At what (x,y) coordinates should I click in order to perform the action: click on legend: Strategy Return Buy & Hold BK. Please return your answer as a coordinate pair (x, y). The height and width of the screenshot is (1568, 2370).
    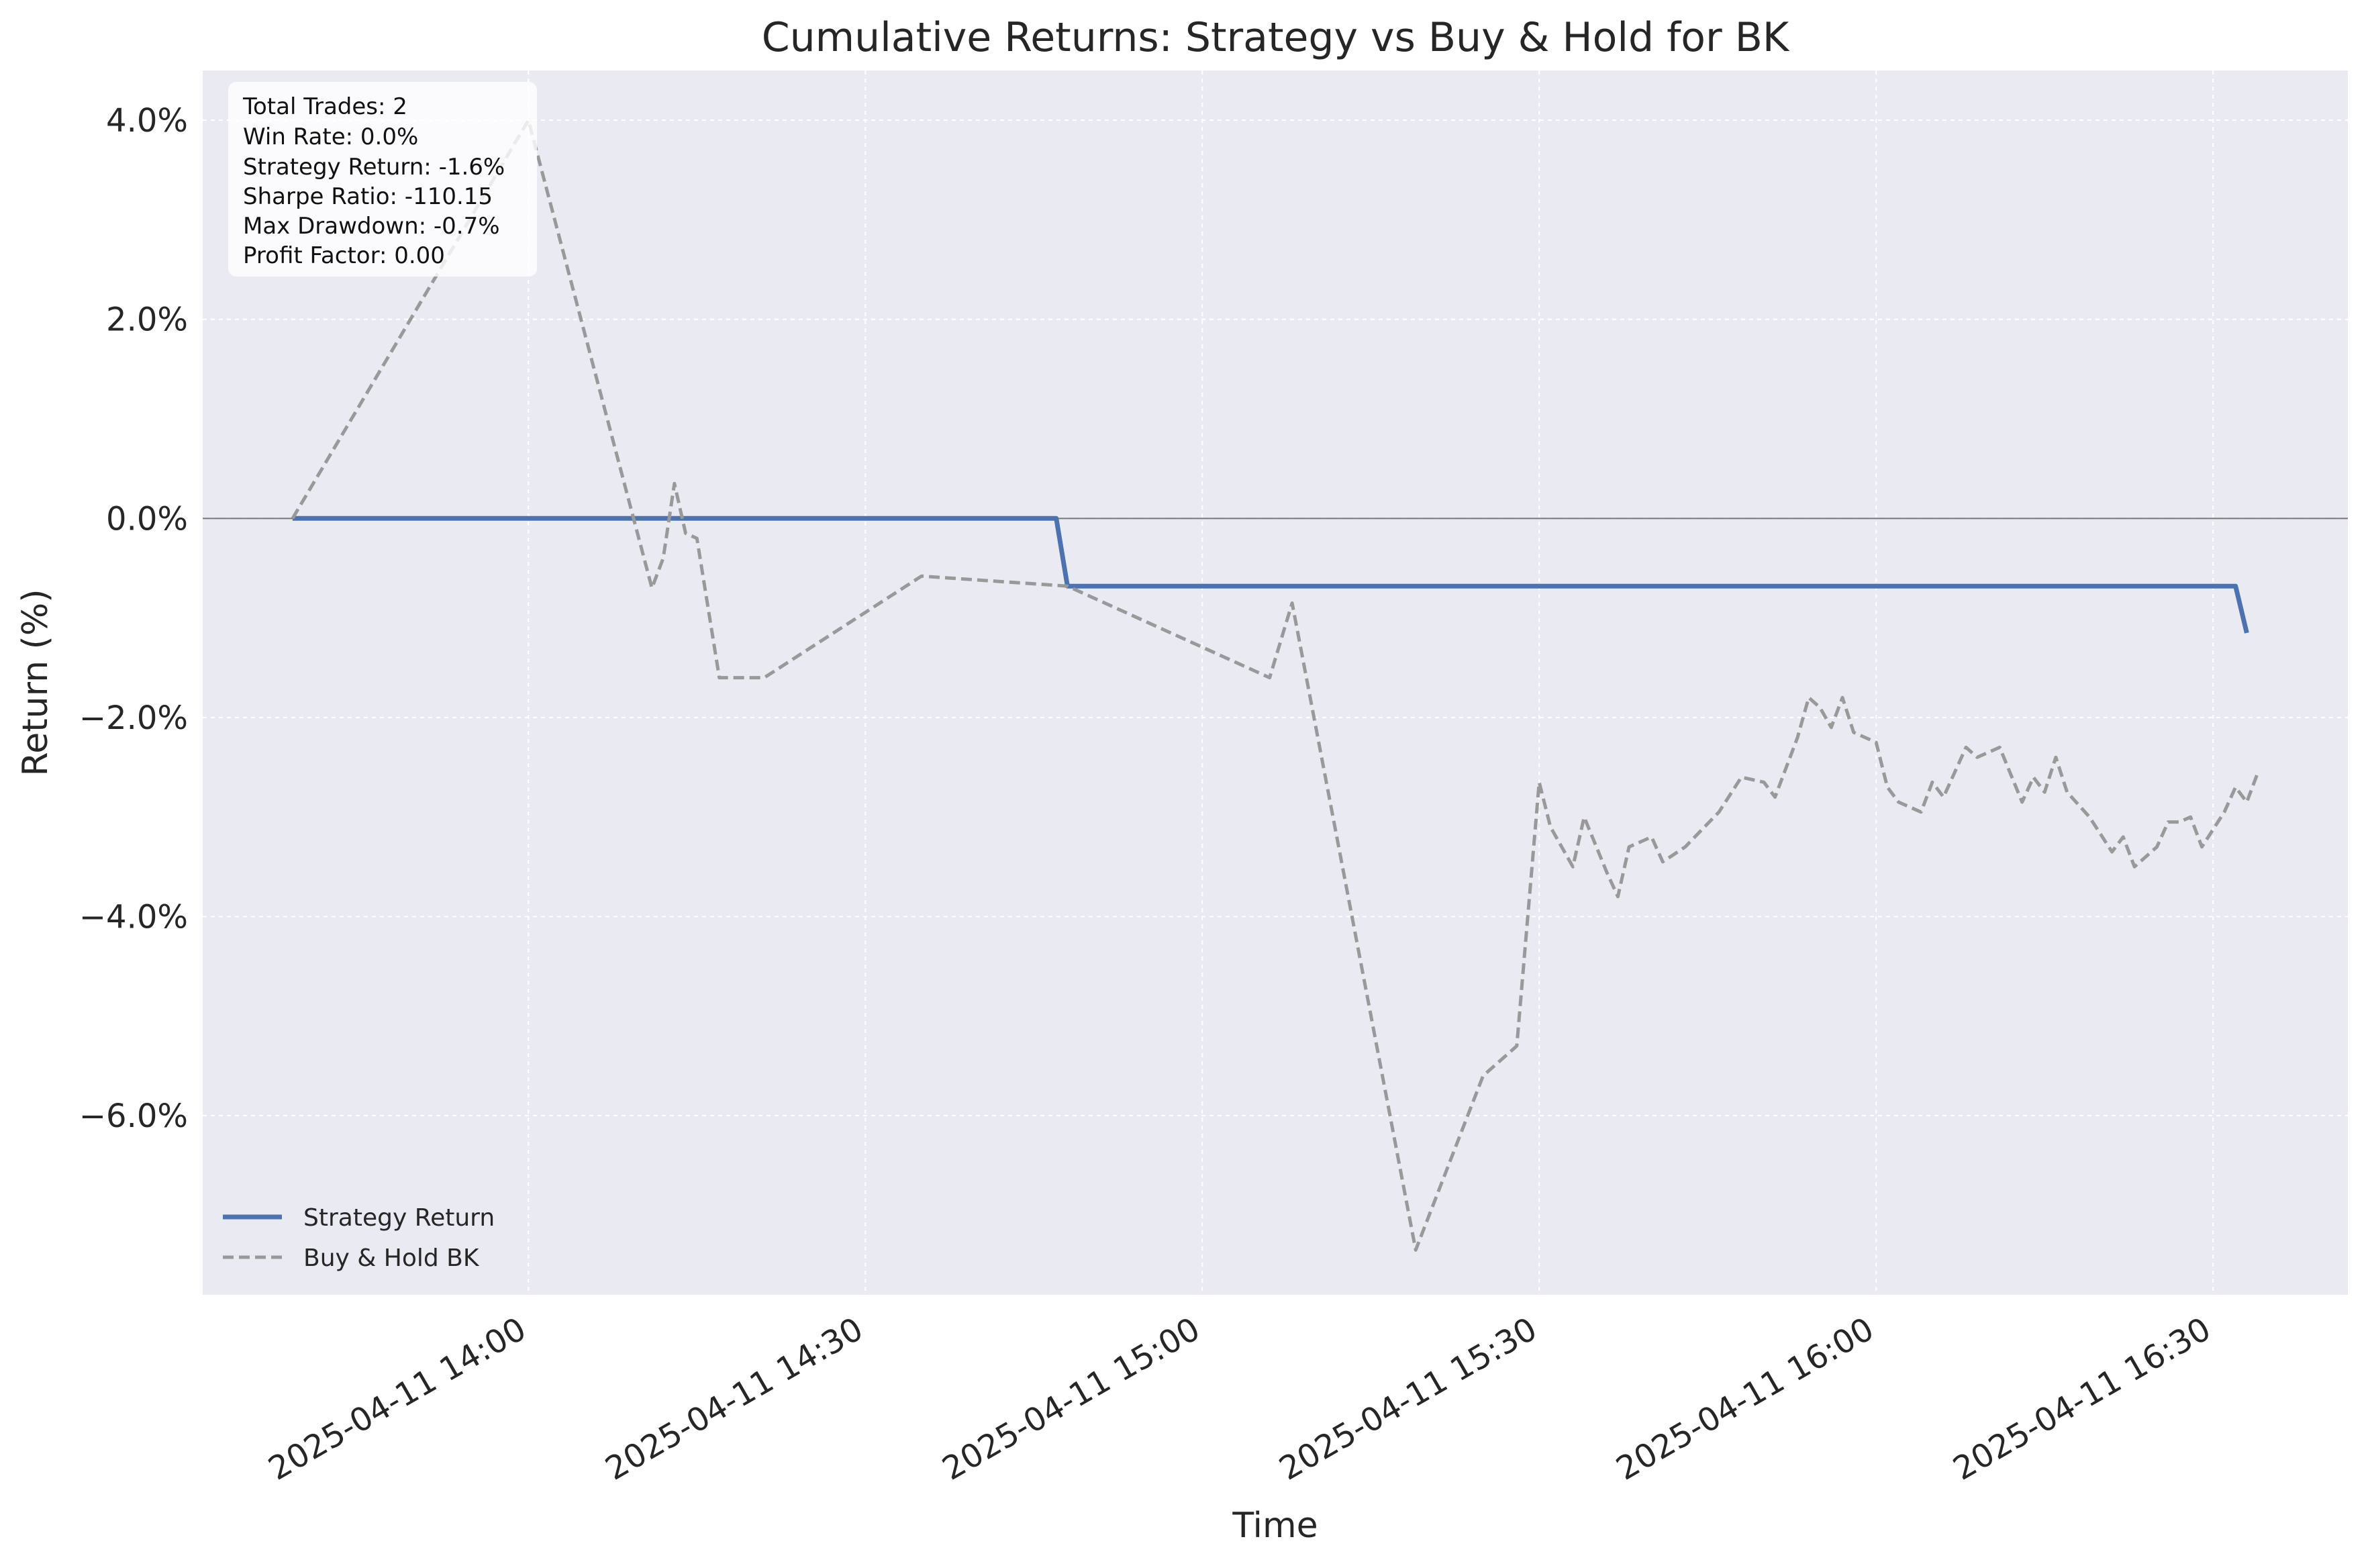
    Looking at the image, I should click on (359, 1238).